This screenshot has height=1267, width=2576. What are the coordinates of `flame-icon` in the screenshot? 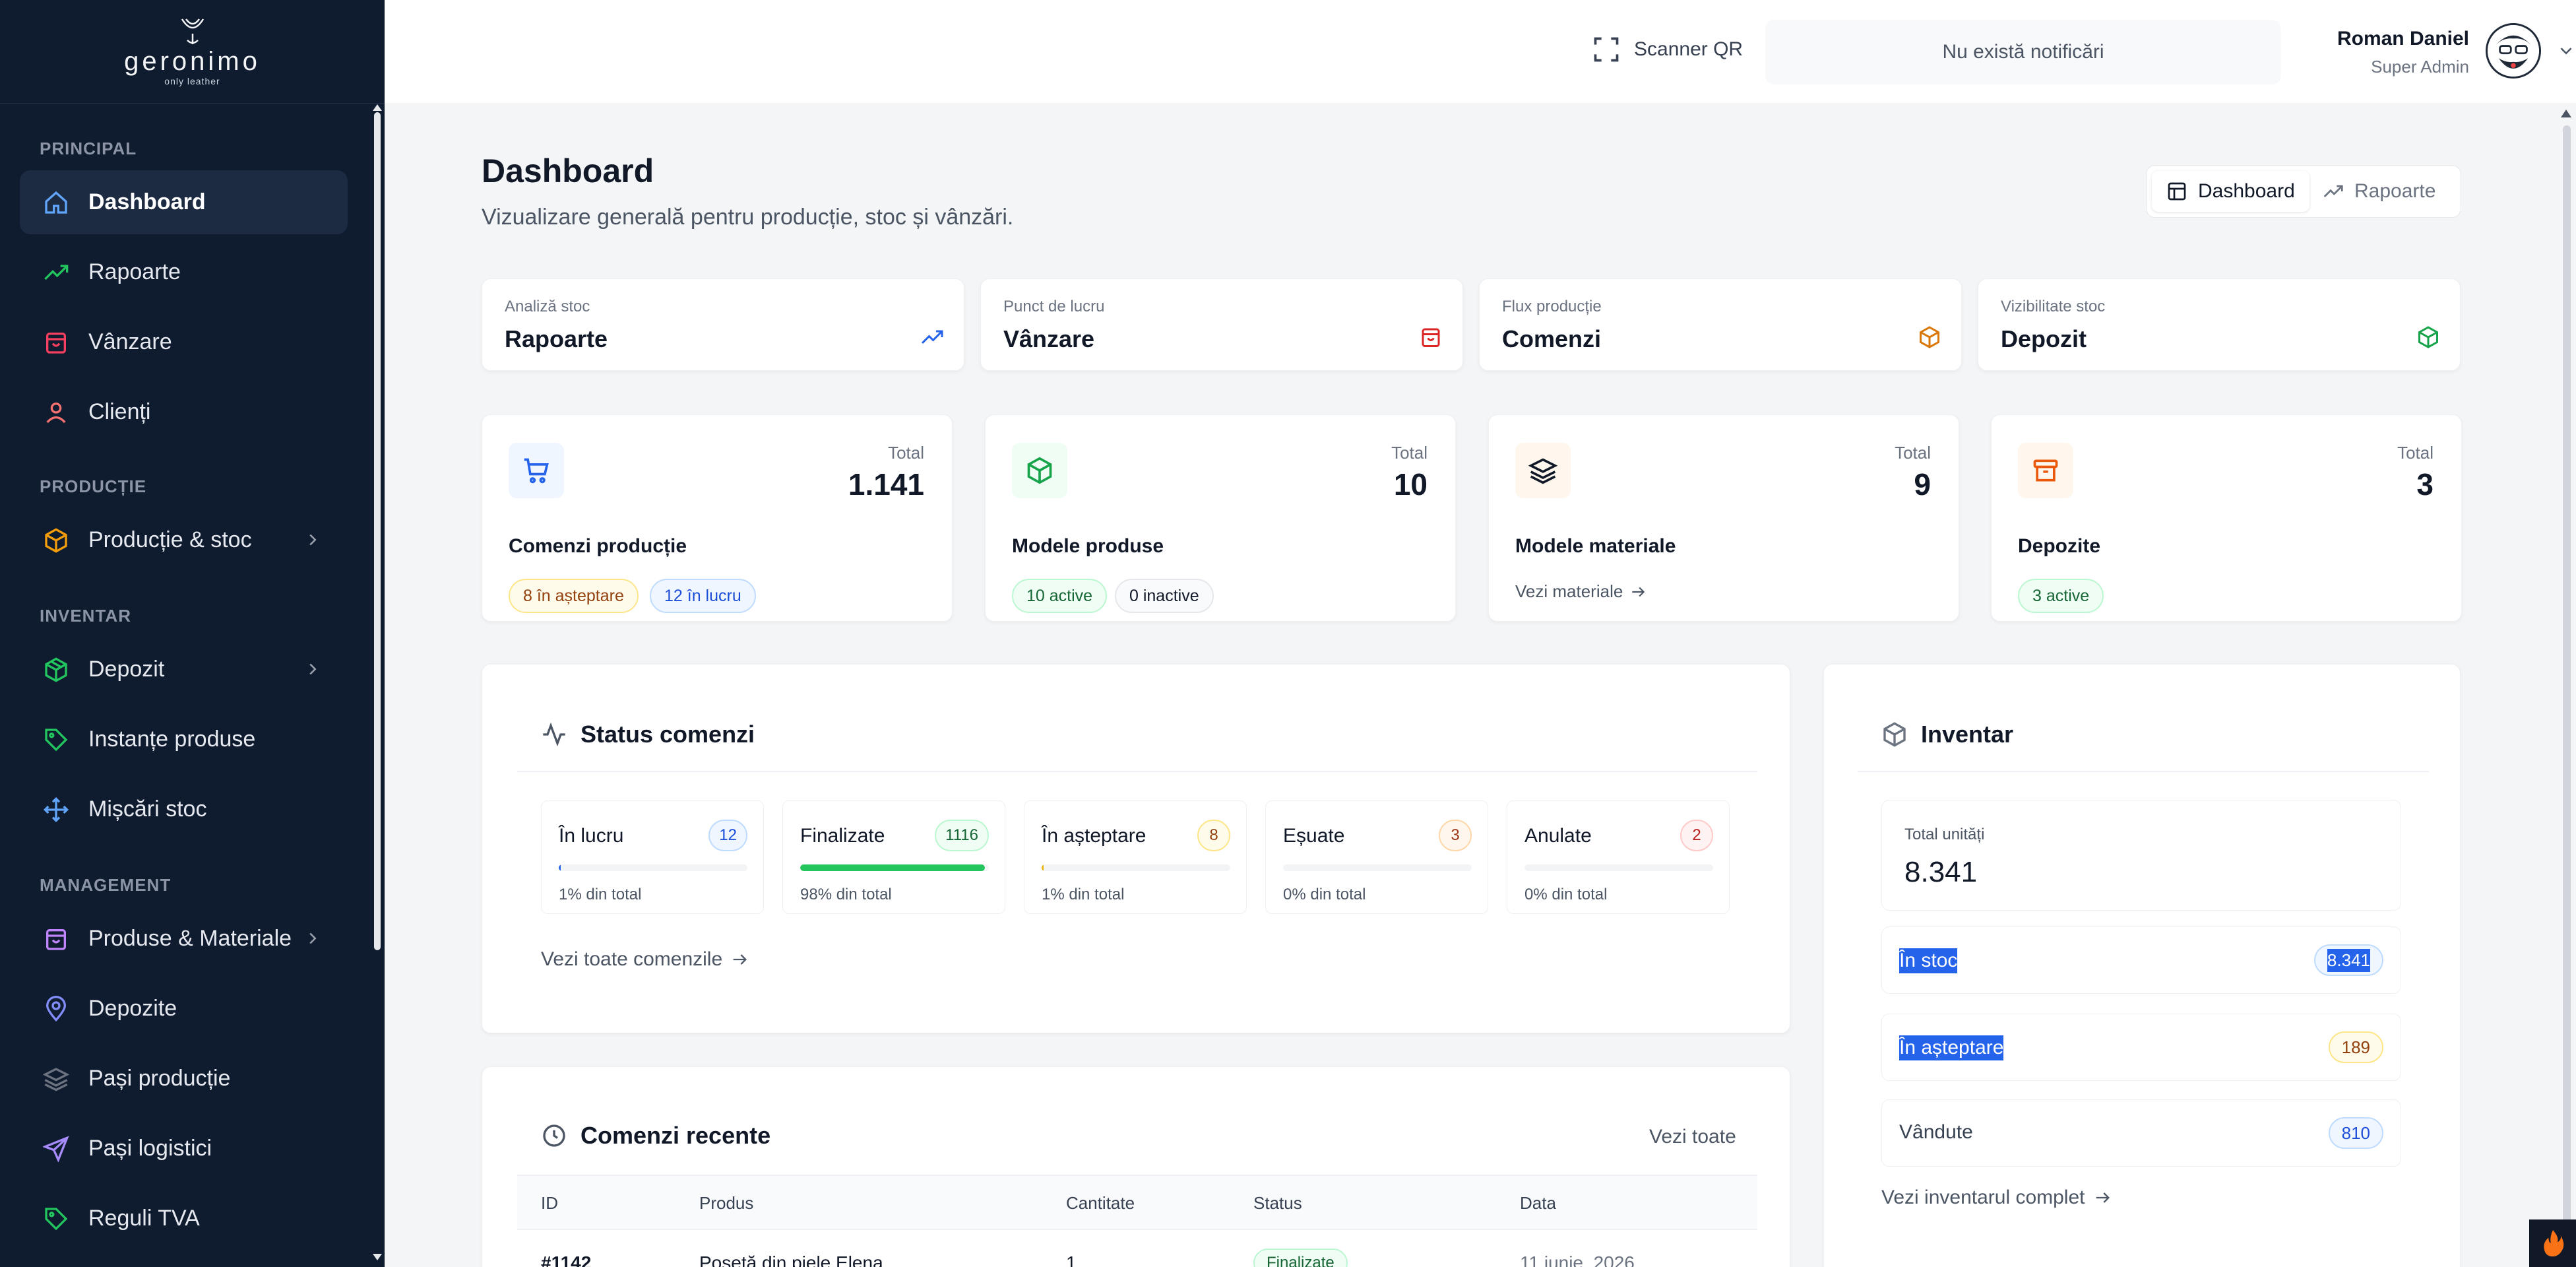 It's located at (2552, 1243).